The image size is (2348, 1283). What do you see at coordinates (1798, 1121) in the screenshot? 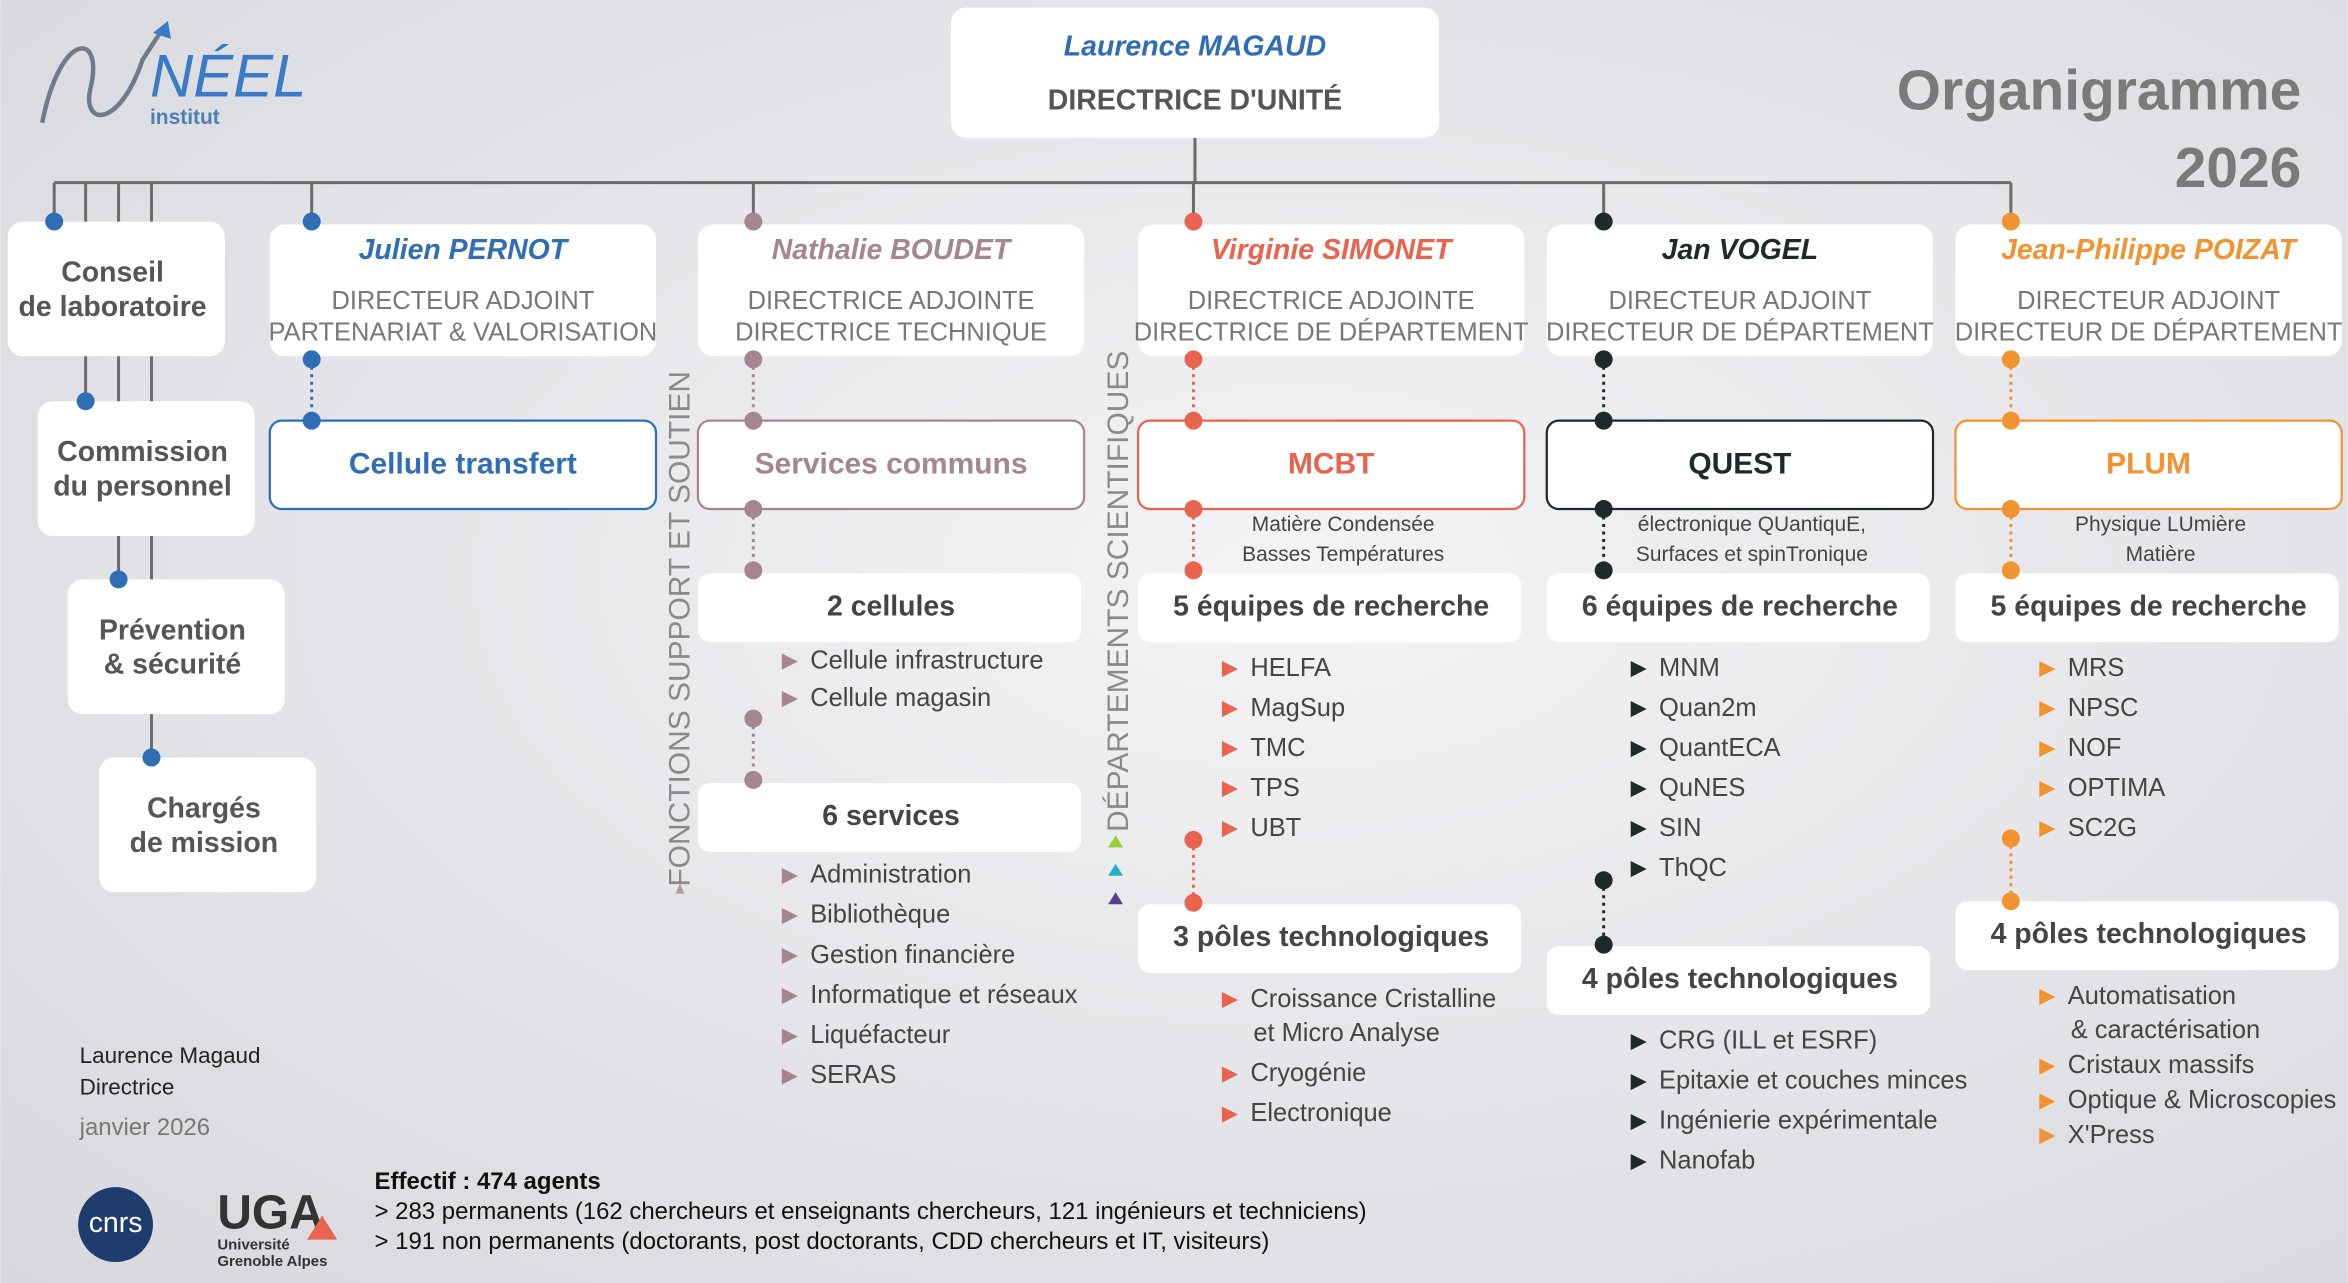
I see `item-label: Ingénierie expérimentale` at bounding box center [1798, 1121].